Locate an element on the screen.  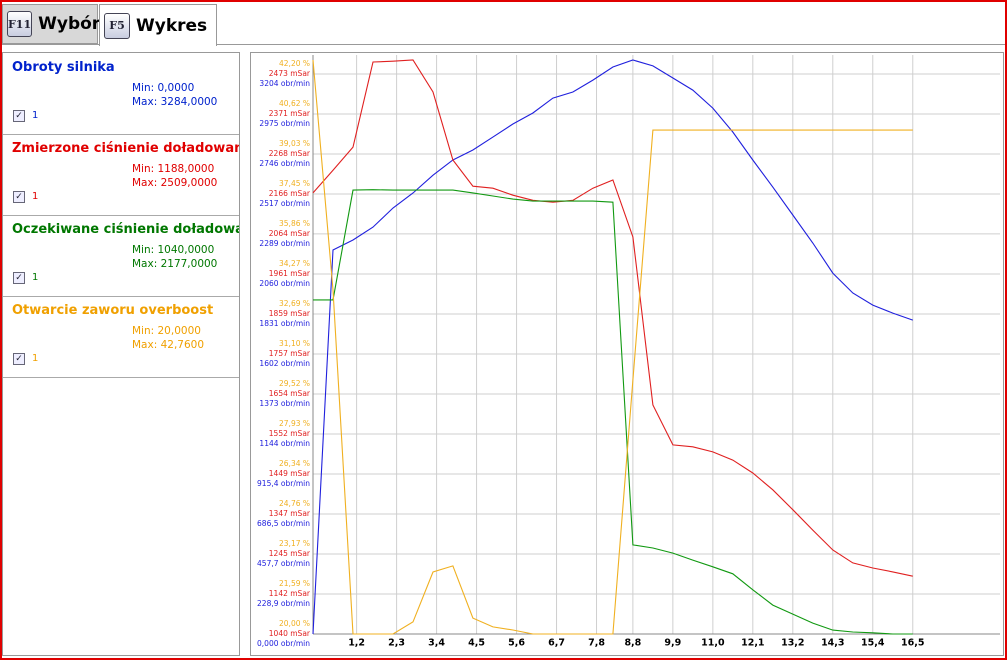
y-tick-label: 29,52 % is located at coordinates (294, 383).